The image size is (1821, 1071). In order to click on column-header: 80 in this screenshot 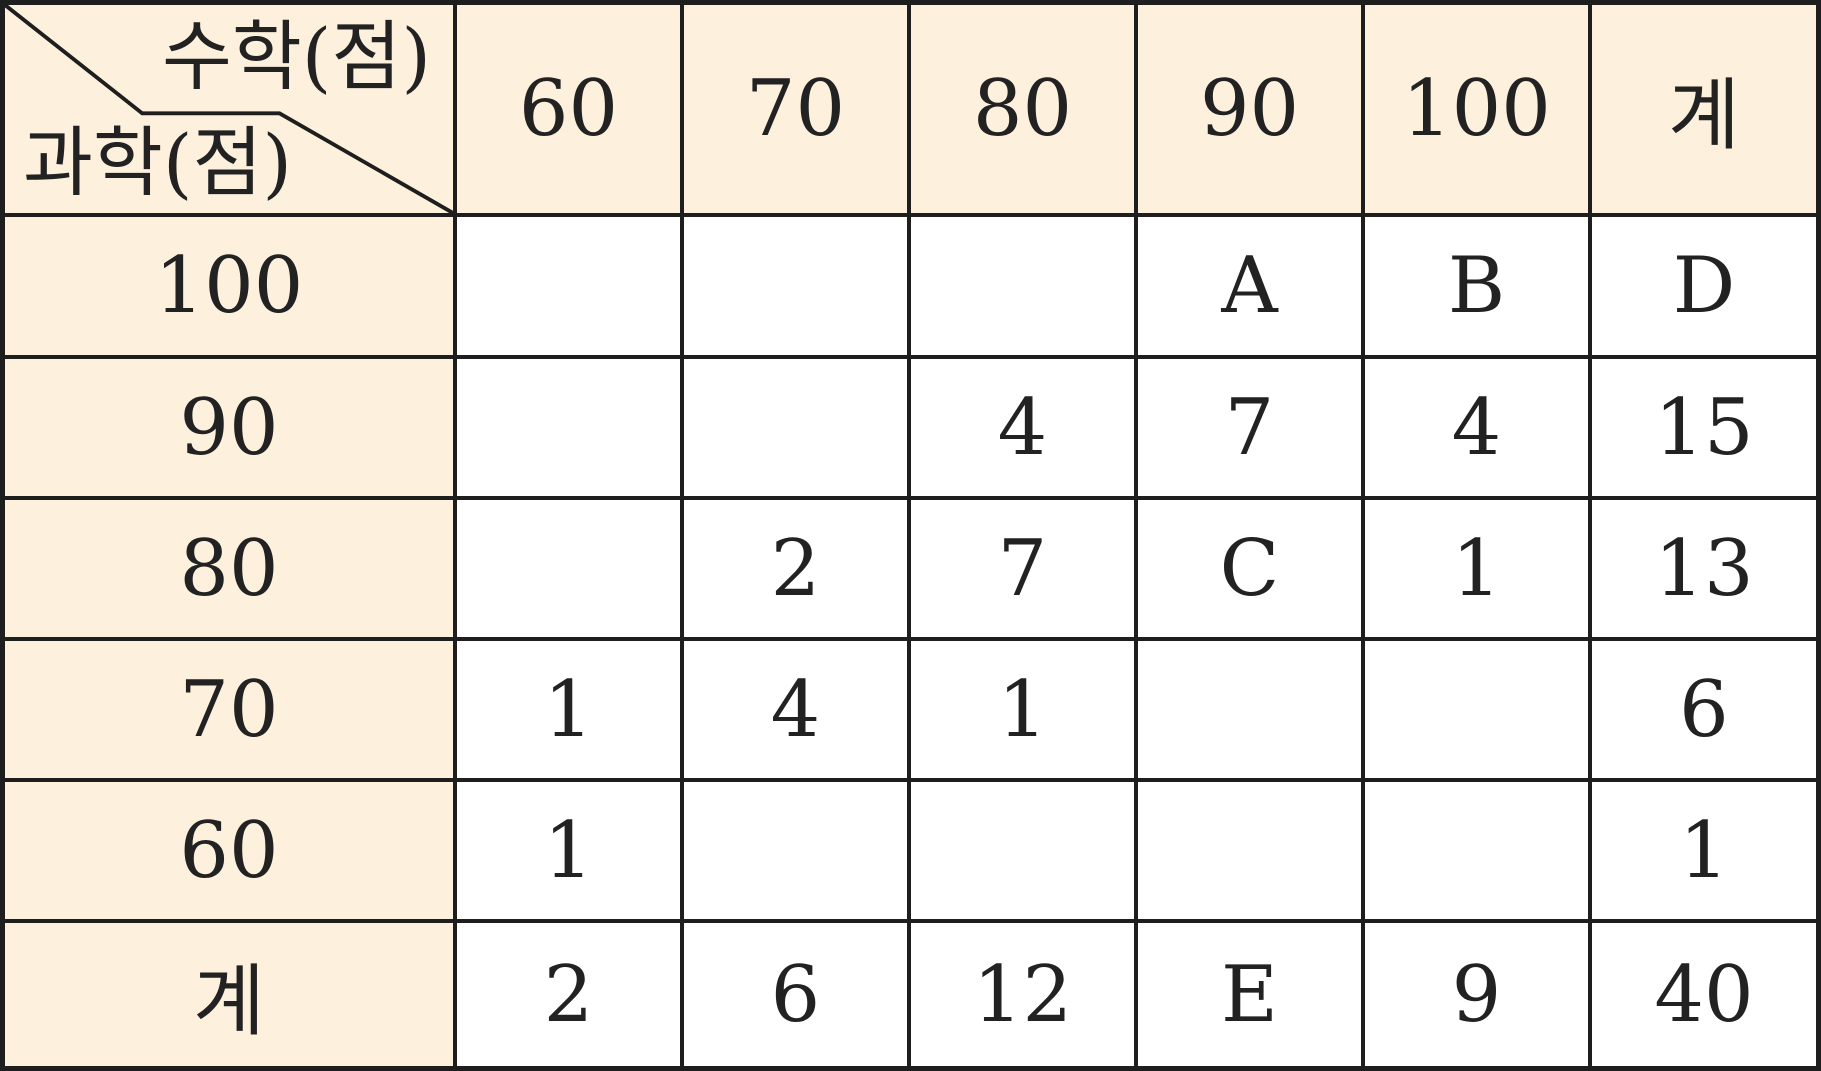, I will do `click(1024, 108)`.